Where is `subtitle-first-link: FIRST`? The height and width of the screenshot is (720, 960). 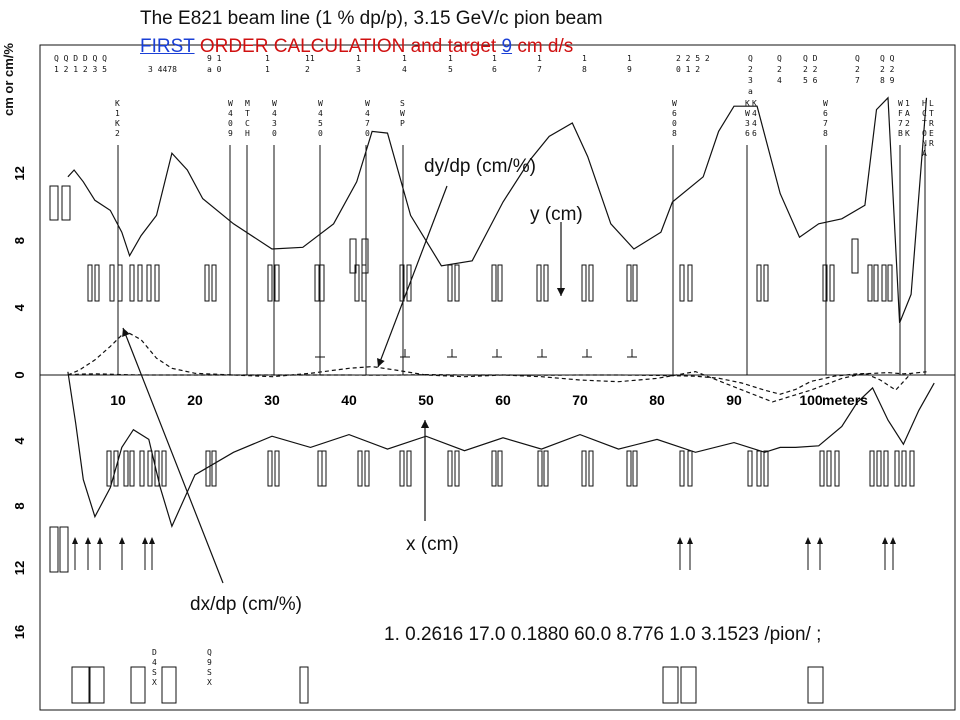 subtitle-first-link: FIRST is located at coordinates (167, 46).